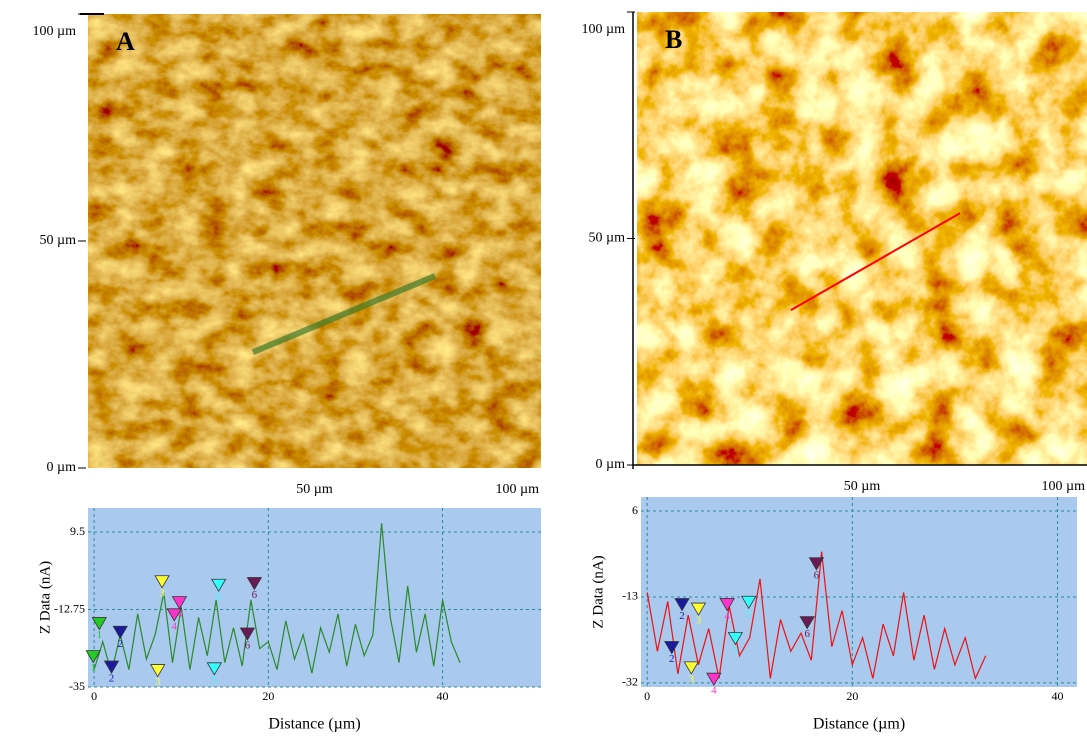 The width and height of the screenshot is (1087, 741). What do you see at coordinates (77, 531) in the screenshot?
I see `y-tick-label: 9.5` at bounding box center [77, 531].